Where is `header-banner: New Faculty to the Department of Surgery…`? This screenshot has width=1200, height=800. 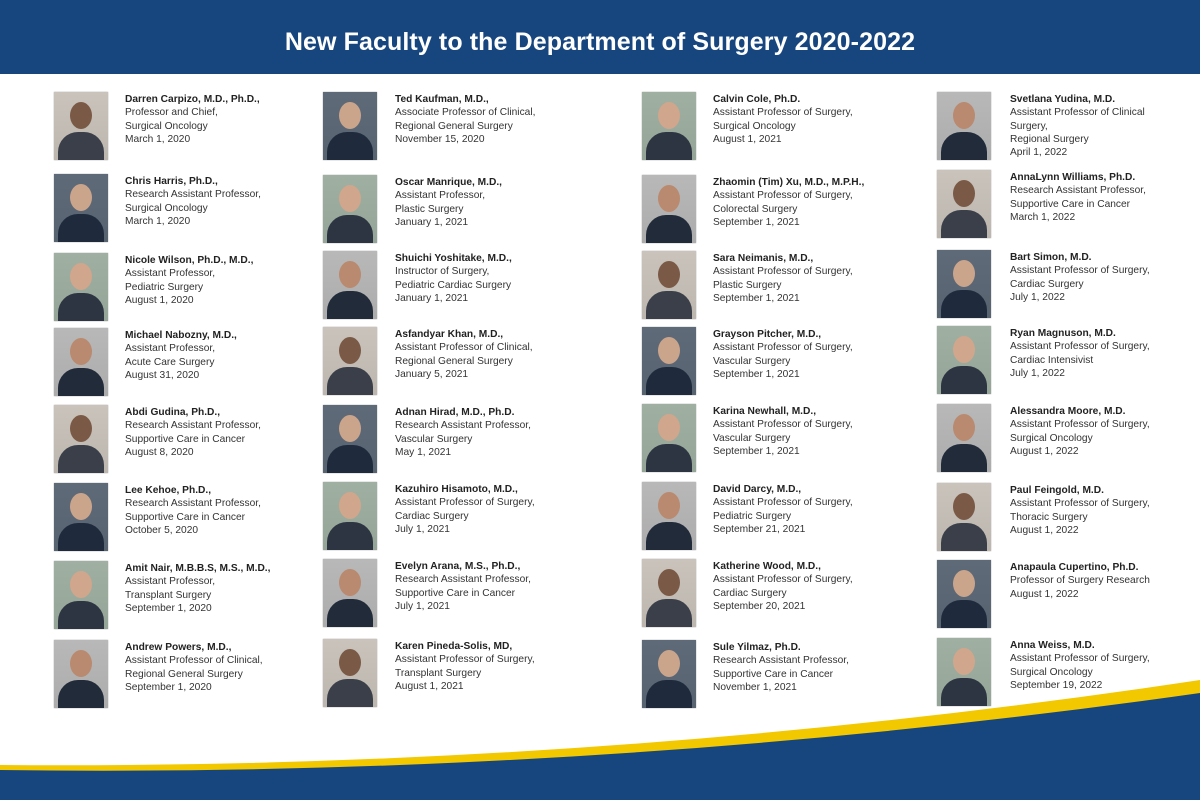
header-banner: New Faculty to the Department of Surgery… is located at coordinates (600, 37).